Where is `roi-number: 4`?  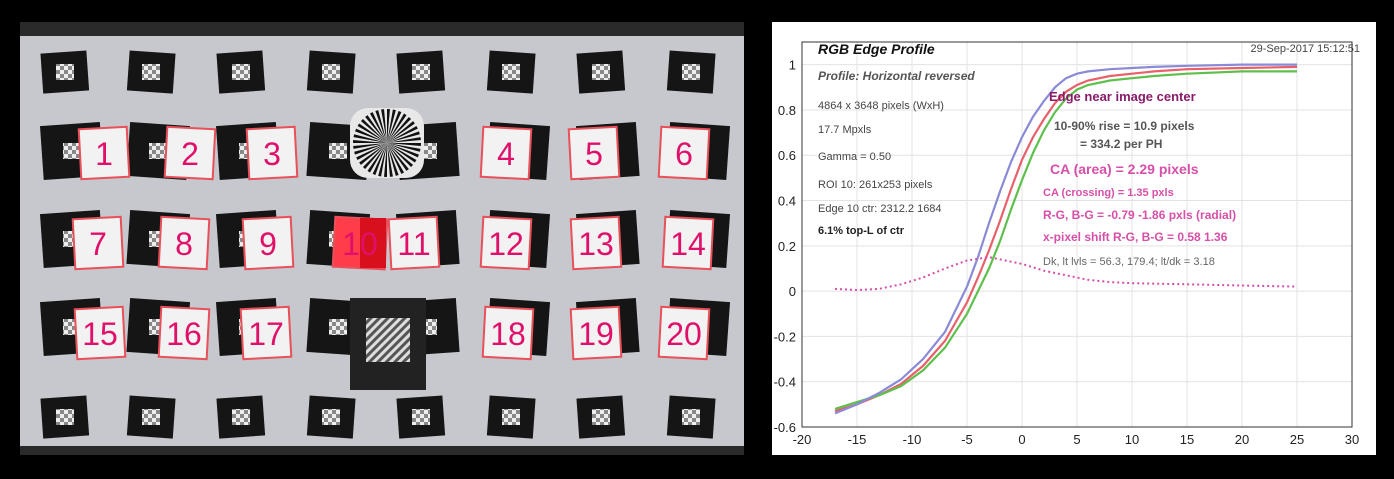 roi-number: 4 is located at coordinates (506, 154).